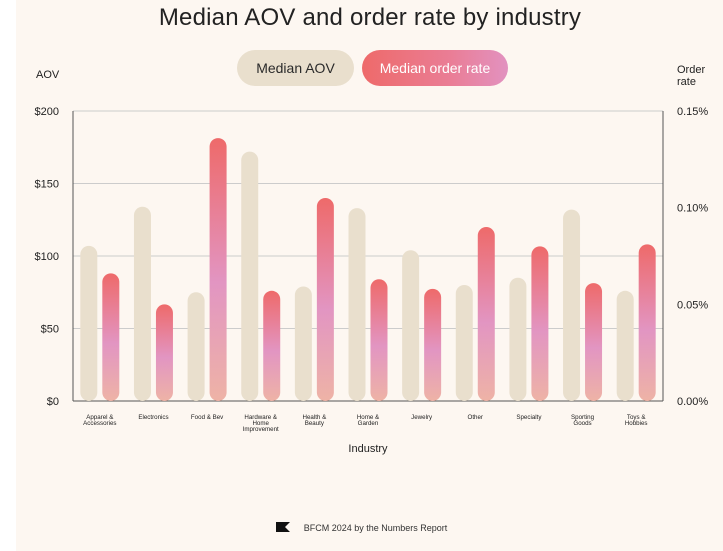 This screenshot has width=723, height=551. What do you see at coordinates (636, 420) in the screenshot?
I see `x-tick-label: Toys & Hobbies` at bounding box center [636, 420].